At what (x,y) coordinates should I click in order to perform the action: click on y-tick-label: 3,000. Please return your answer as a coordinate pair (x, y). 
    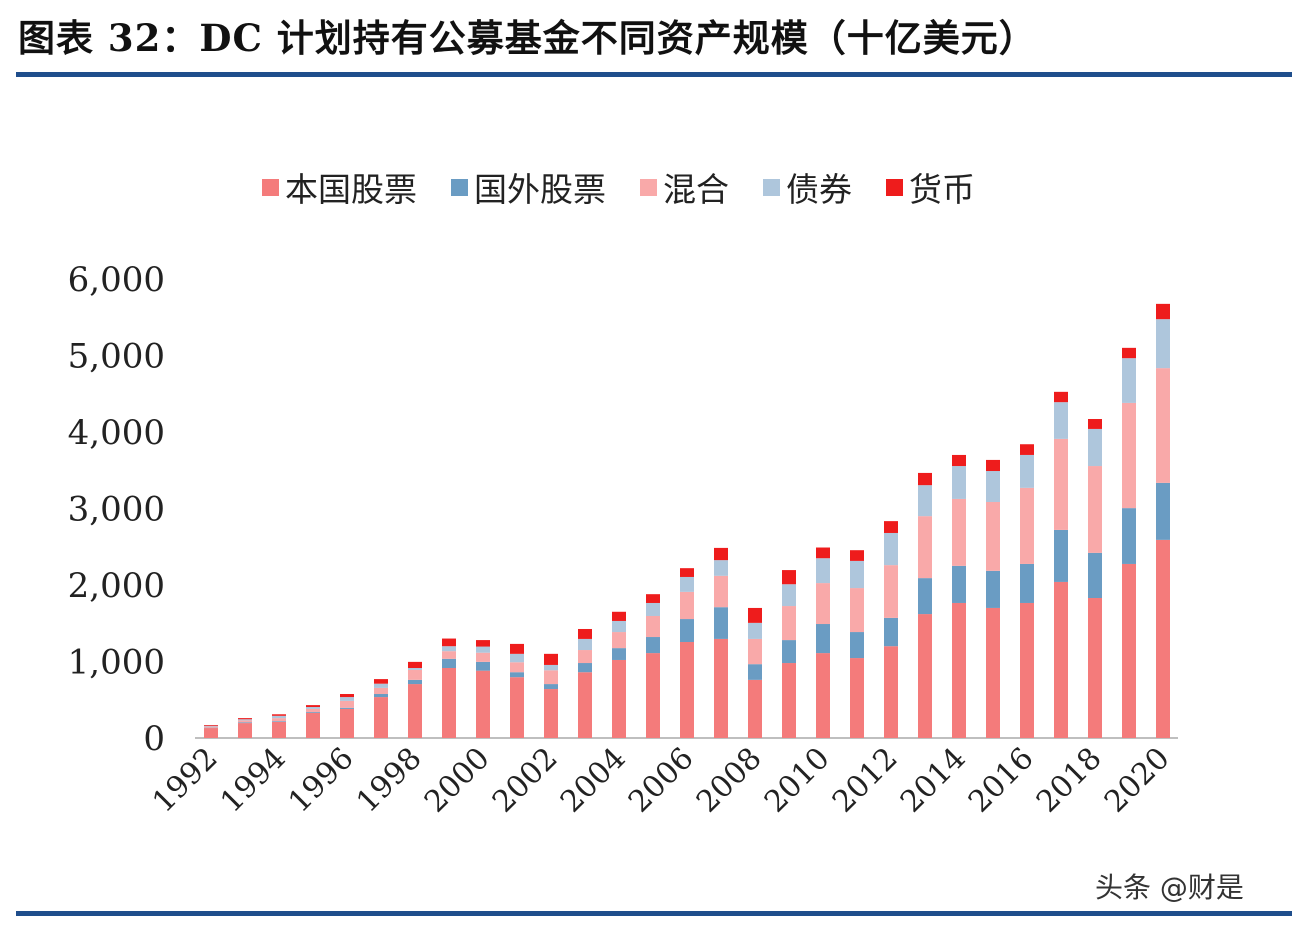
    Looking at the image, I should click on (116, 510).